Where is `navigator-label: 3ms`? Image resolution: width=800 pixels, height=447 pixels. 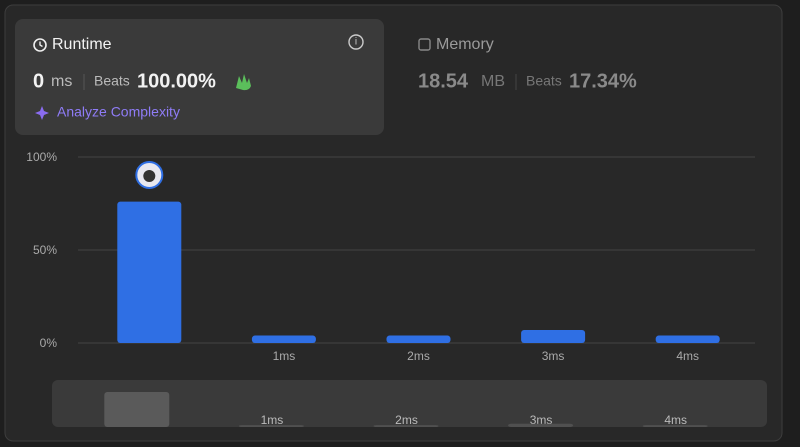
navigator-label: 3ms is located at coordinates (541, 420).